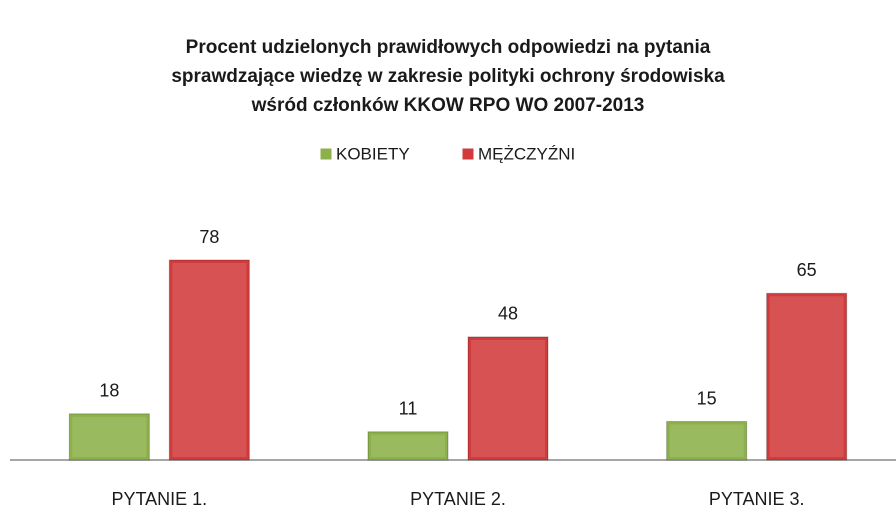 This screenshot has width=896, height=512. I want to click on data-label: 48, so click(508, 314).